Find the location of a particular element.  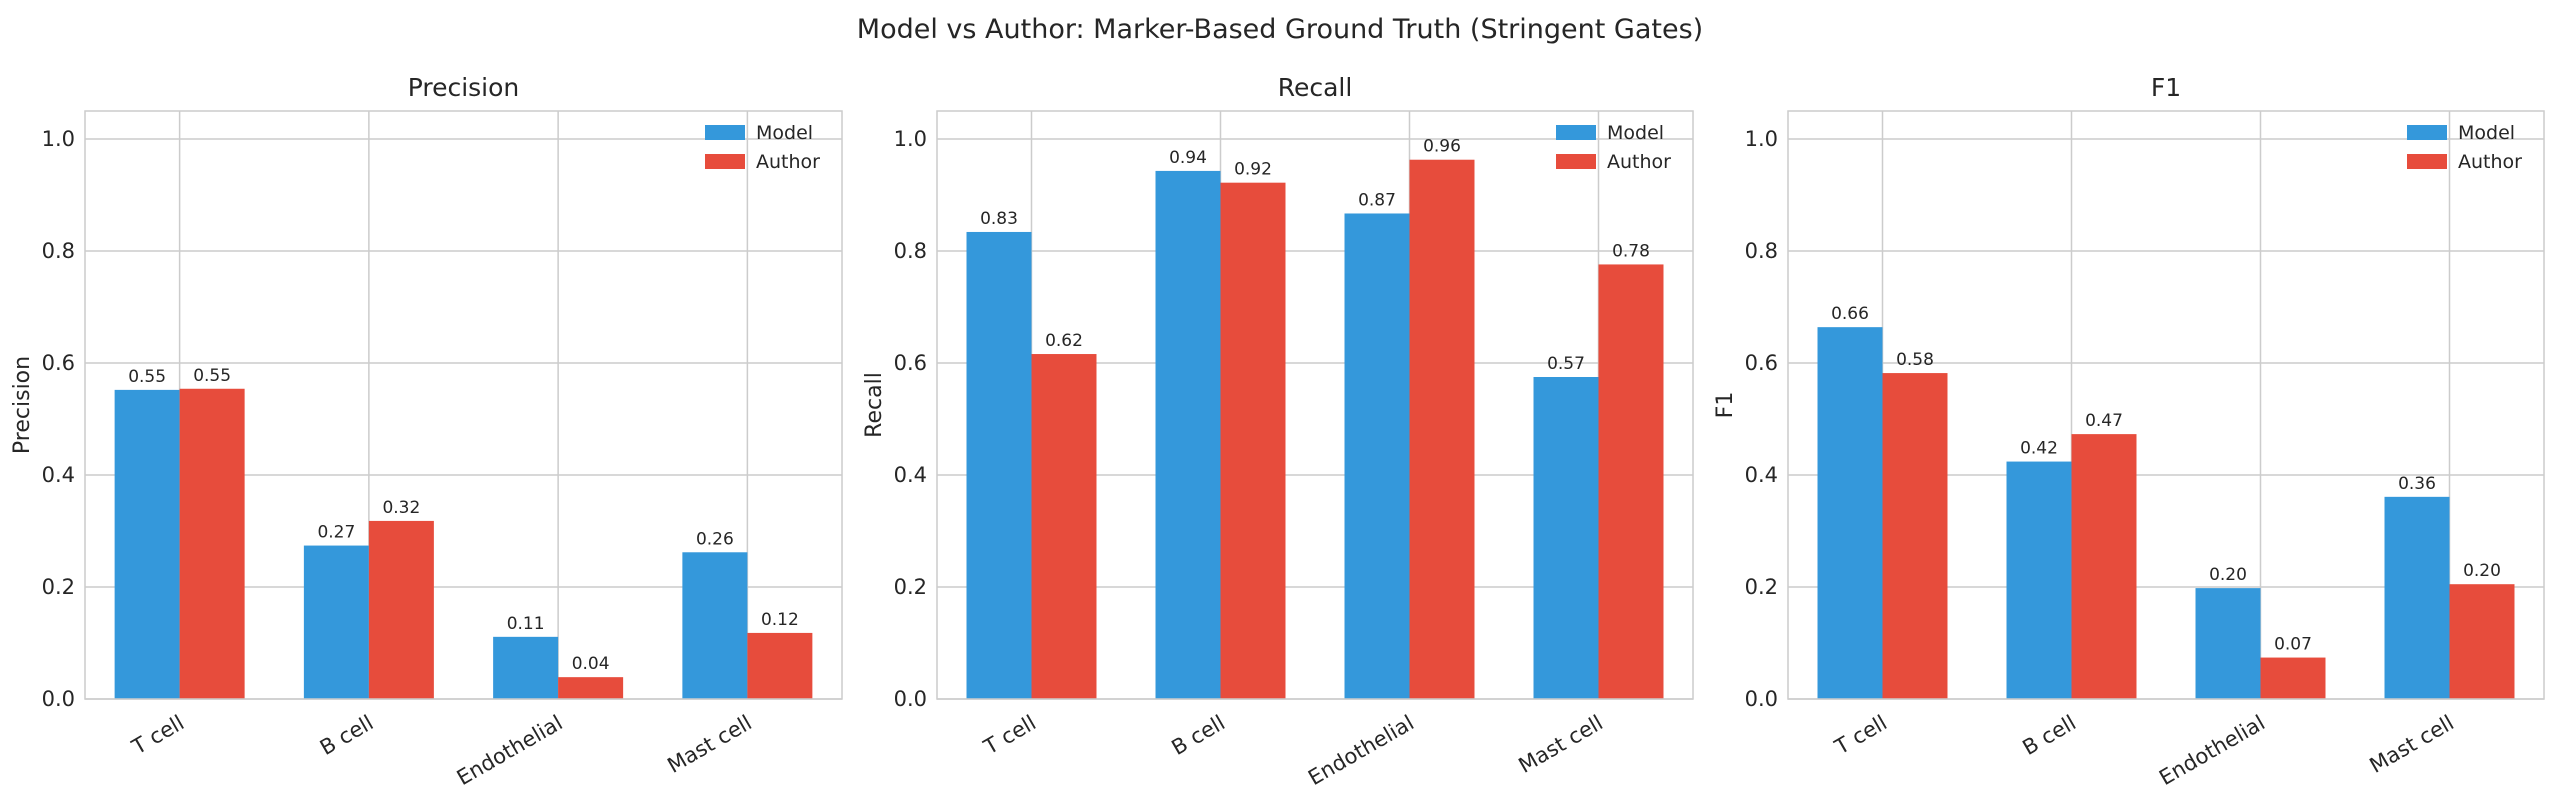

data-label: 0.92 is located at coordinates (1253, 170).